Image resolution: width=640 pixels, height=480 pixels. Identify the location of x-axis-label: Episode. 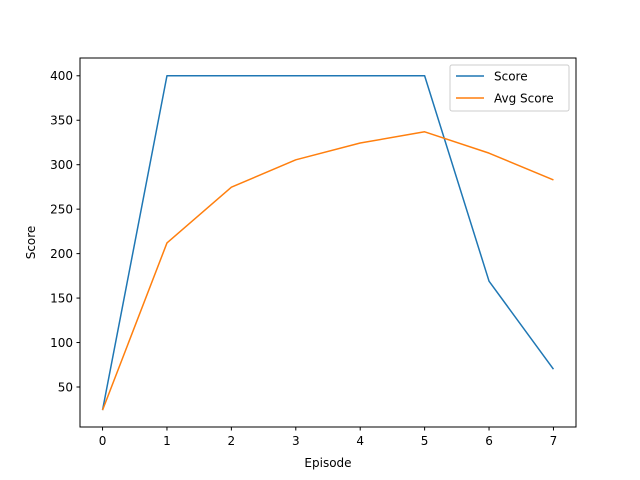
(327, 463).